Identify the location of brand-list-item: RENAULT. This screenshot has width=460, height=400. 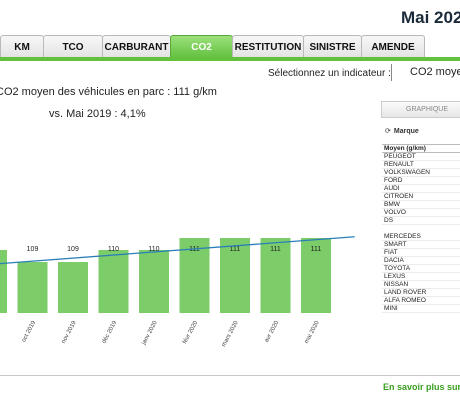
(421, 165).